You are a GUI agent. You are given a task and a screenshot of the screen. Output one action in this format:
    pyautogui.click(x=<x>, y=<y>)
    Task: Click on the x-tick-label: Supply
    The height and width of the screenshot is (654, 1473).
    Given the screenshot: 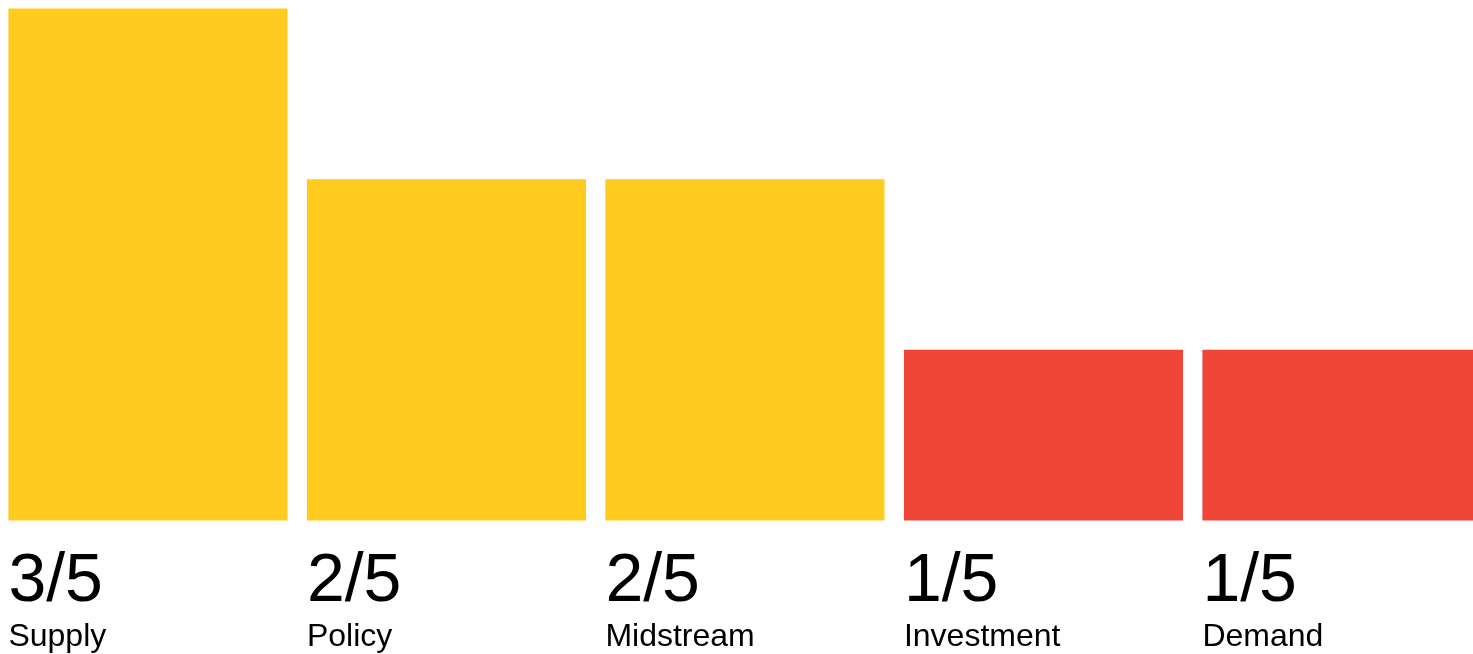 What is the action you would take?
    pyautogui.click(x=57, y=634)
    